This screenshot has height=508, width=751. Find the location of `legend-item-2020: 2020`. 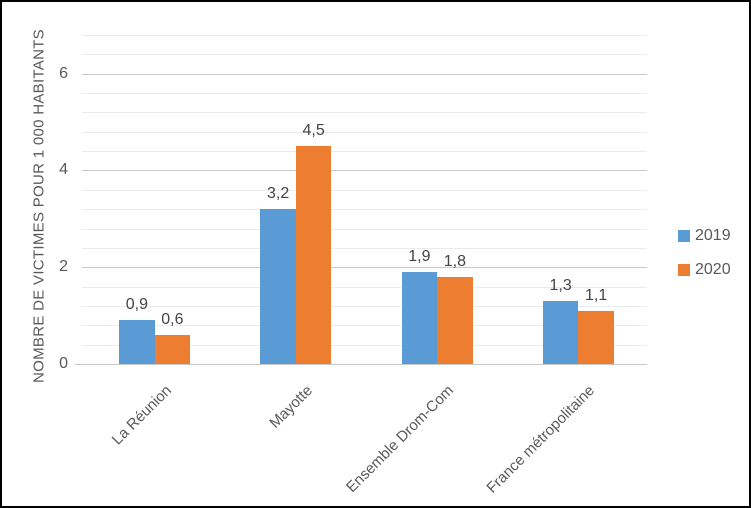

legend-item-2020: 2020 is located at coordinates (704, 270).